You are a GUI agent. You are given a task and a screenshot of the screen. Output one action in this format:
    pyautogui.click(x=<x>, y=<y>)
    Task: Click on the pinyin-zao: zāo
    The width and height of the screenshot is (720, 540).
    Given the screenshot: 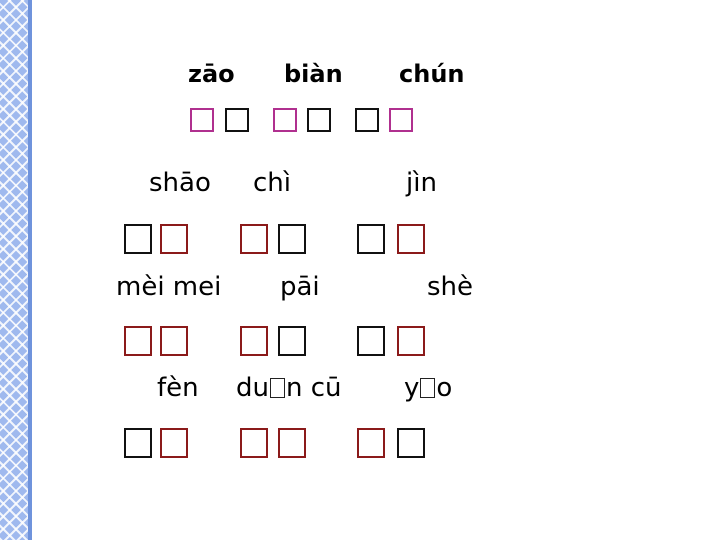 What is the action you would take?
    pyautogui.click(x=211, y=74)
    